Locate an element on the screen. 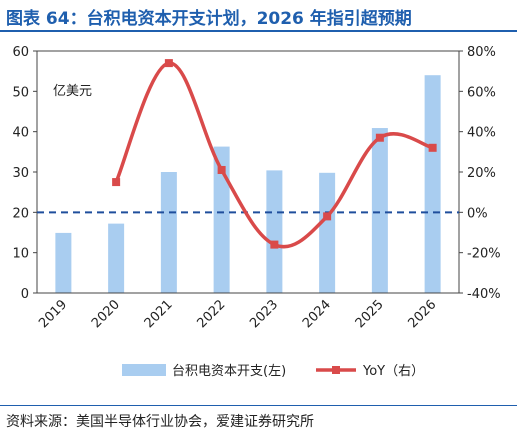 The width and height of the screenshot is (517, 438). right-tick-label: -20% is located at coordinates (484, 254).